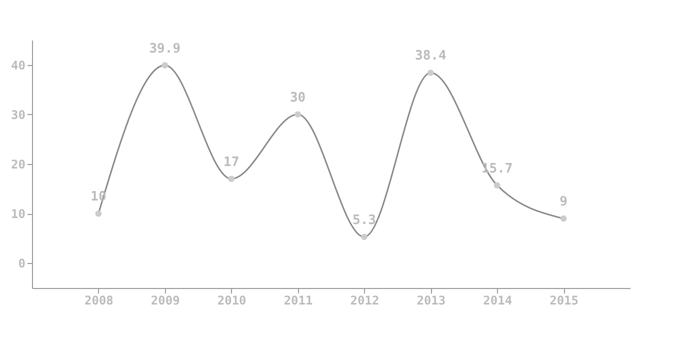 This screenshot has height=350, width=700. I want to click on data-label: 17, so click(232, 162).